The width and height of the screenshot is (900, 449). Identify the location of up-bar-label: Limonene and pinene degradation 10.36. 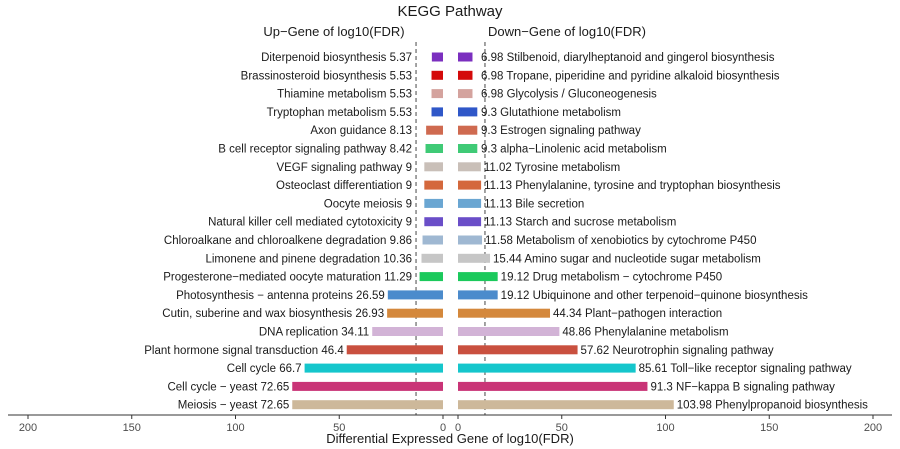
(308, 259).